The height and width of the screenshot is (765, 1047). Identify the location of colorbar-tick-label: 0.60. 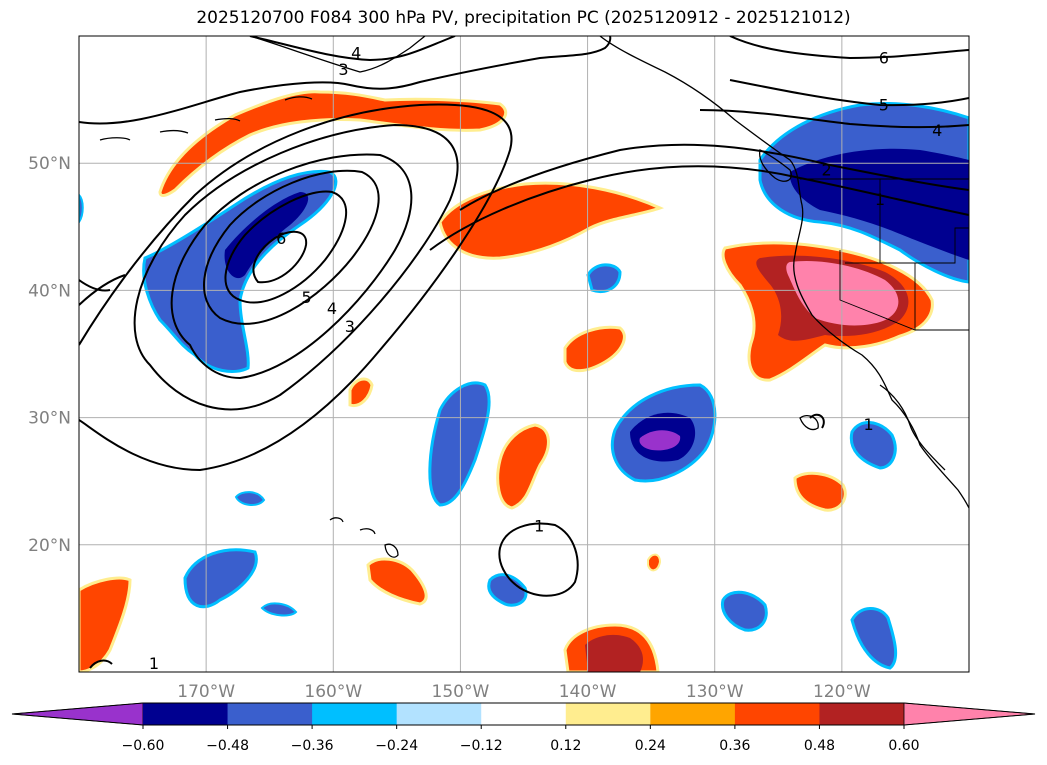
(903, 746).